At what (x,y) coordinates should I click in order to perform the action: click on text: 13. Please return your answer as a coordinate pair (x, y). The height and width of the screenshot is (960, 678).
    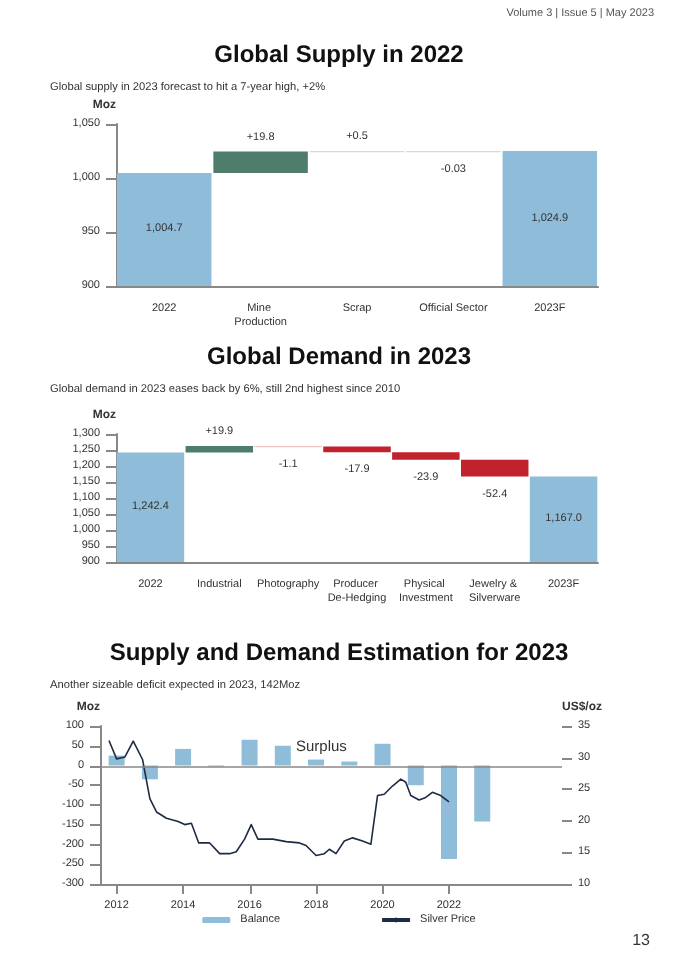
    Looking at the image, I should click on (642, 940).